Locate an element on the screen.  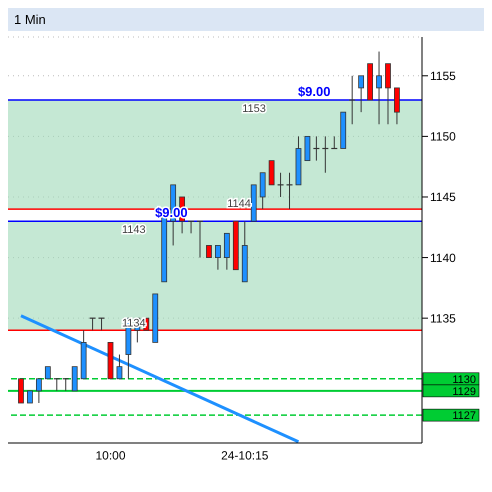
y-tick-label: 1150 is located at coordinates (443, 137).